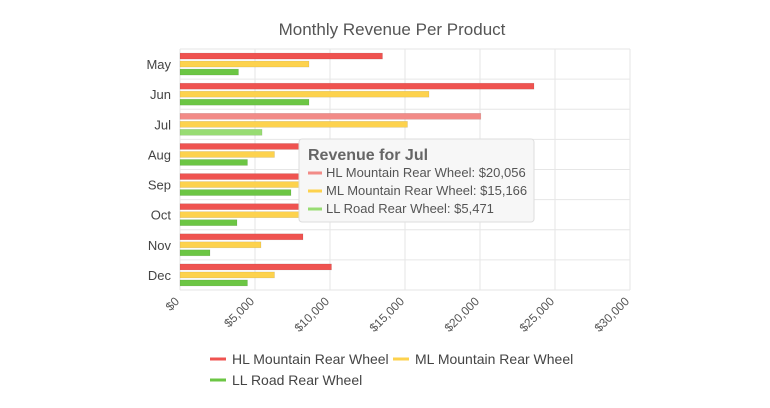 This screenshot has height=408, width=770. I want to click on legend-item-ml: ML Mountain Rear Wheel, so click(483, 359).